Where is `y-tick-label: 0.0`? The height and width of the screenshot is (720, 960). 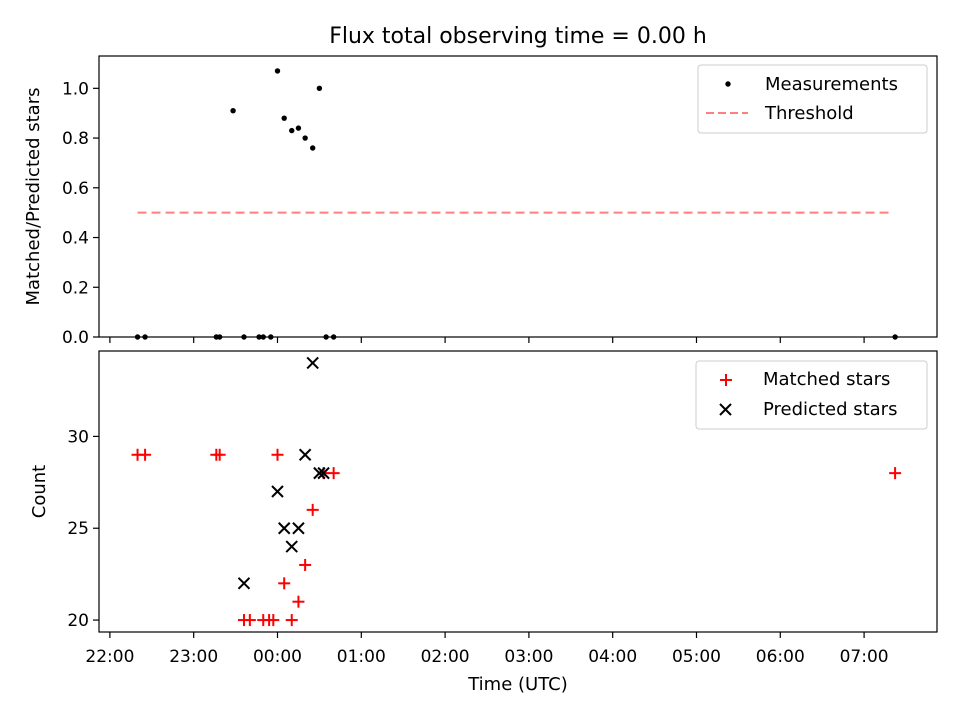
y-tick-label: 0.0 is located at coordinates (75, 338).